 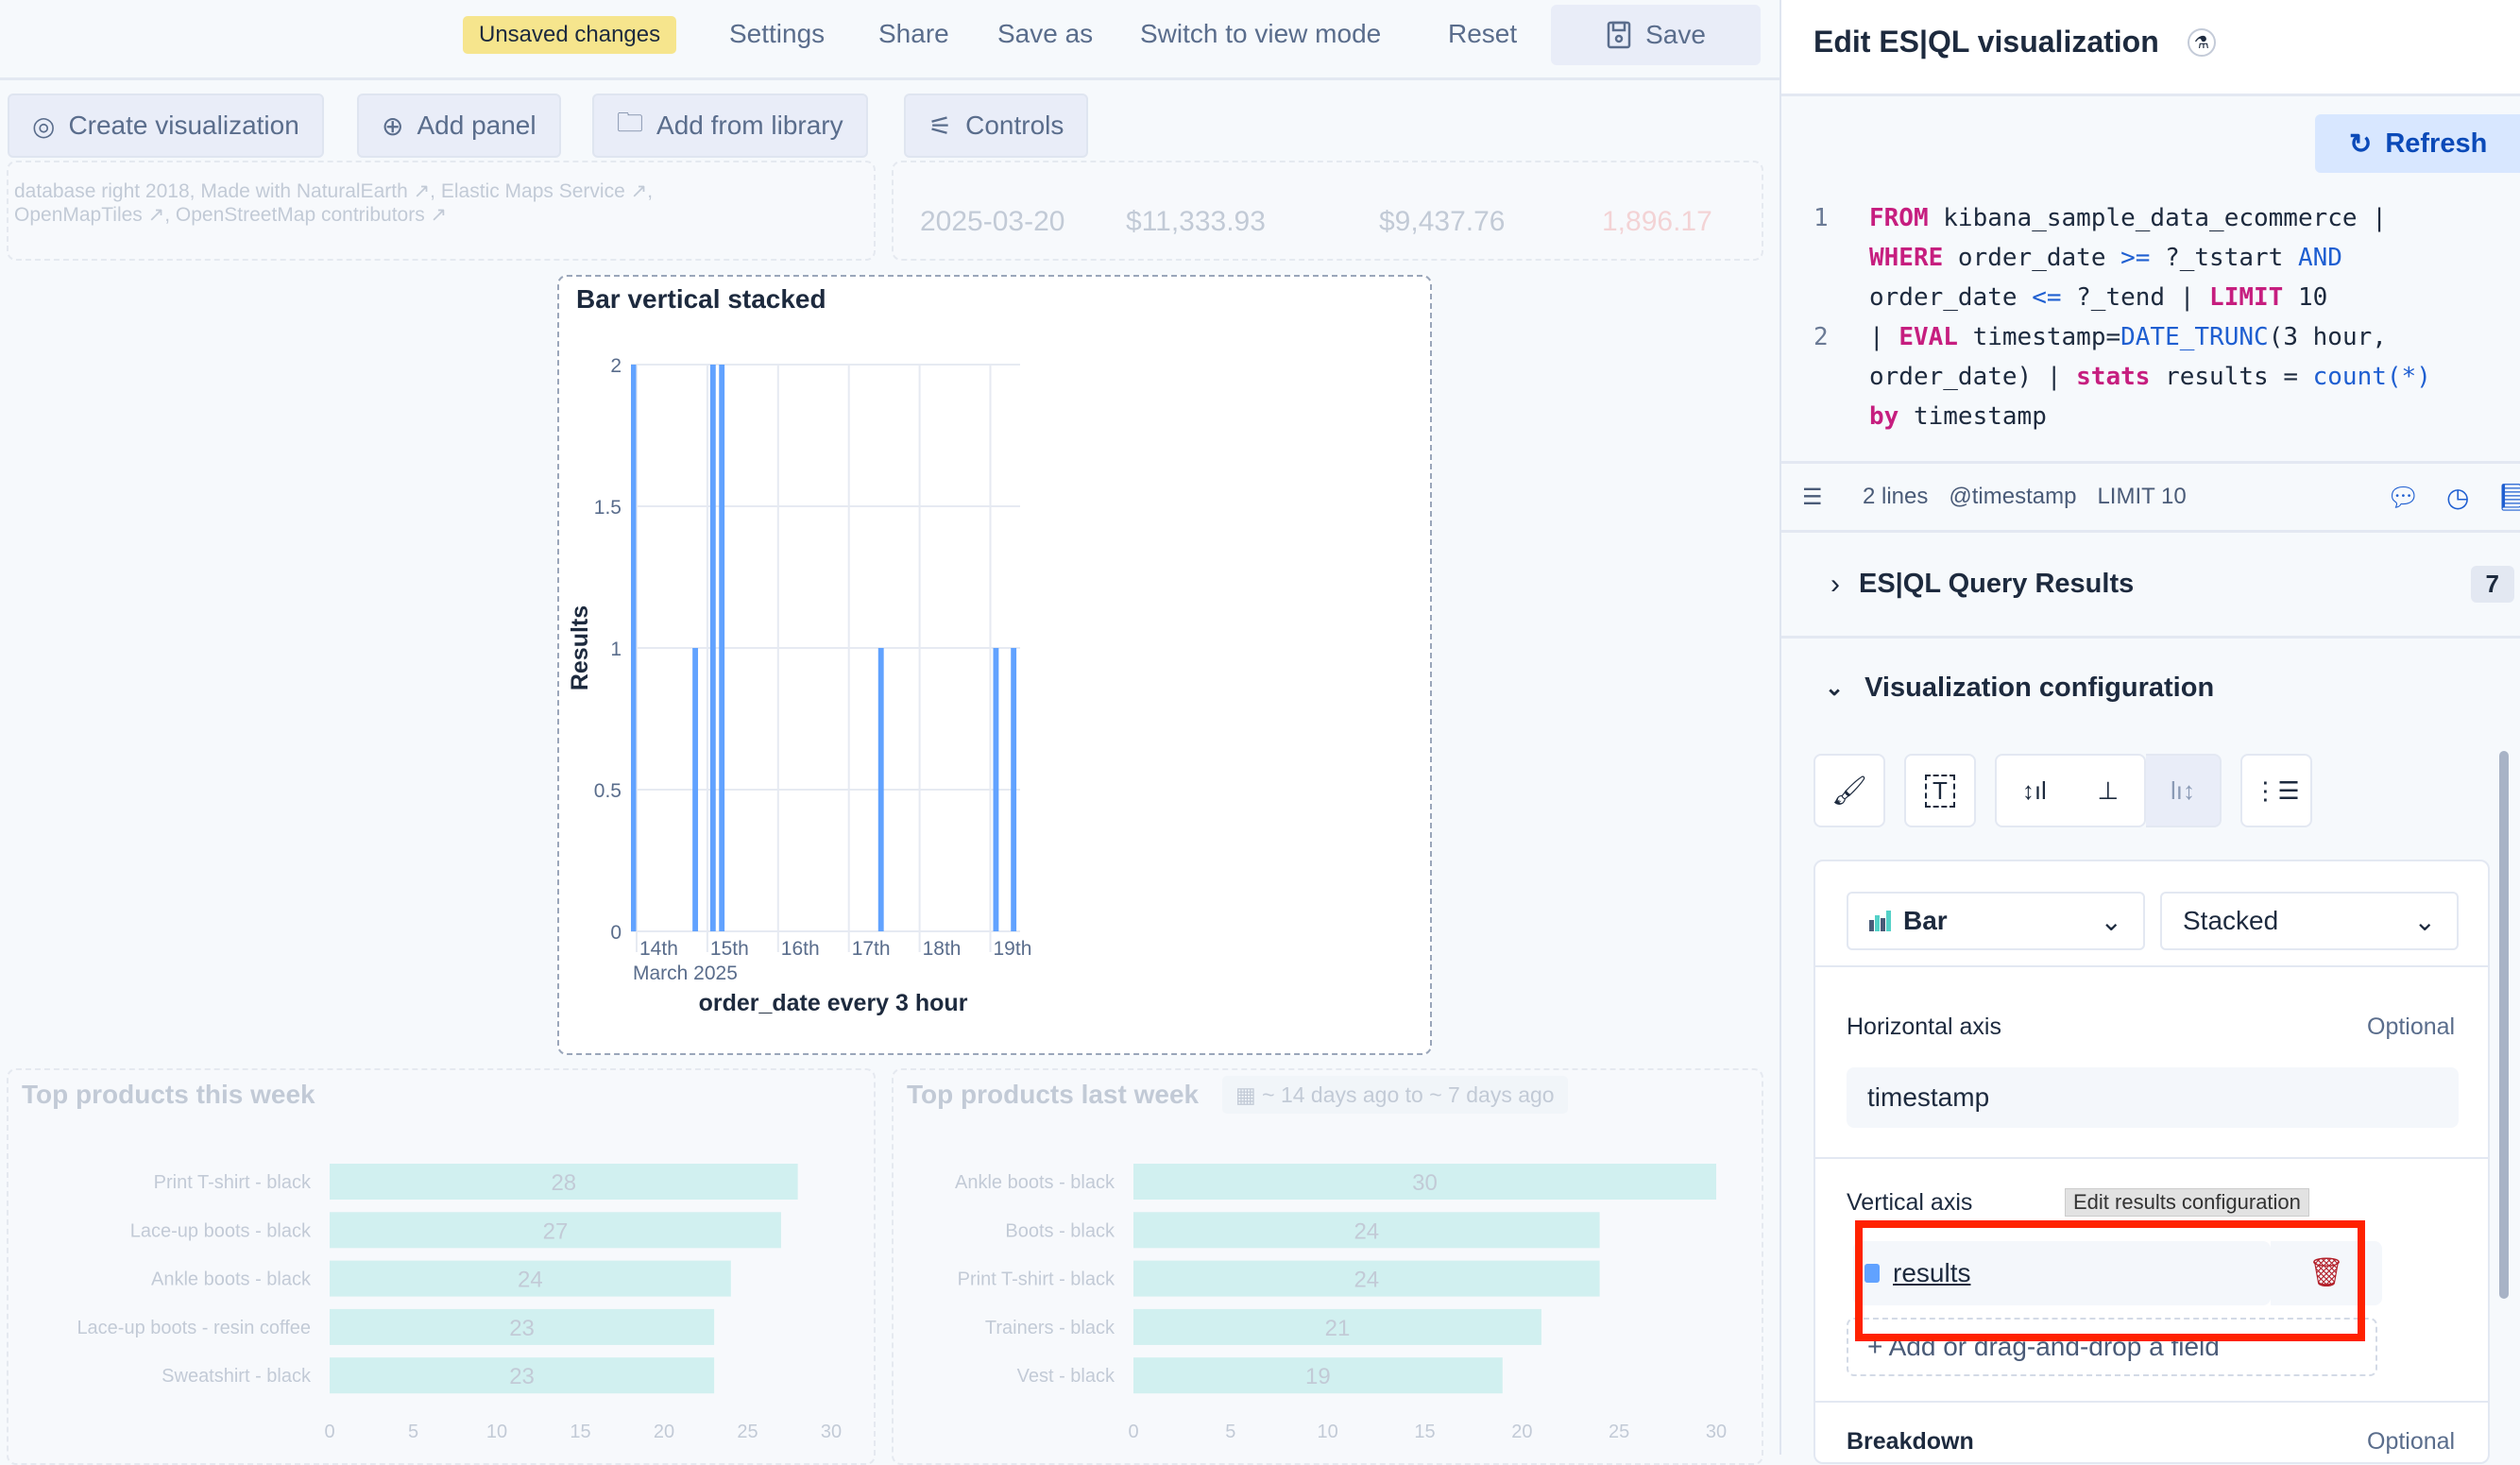 What do you see at coordinates (2309, 921) in the screenshot?
I see `stacking-mode-select: Stacked ⌄` at bounding box center [2309, 921].